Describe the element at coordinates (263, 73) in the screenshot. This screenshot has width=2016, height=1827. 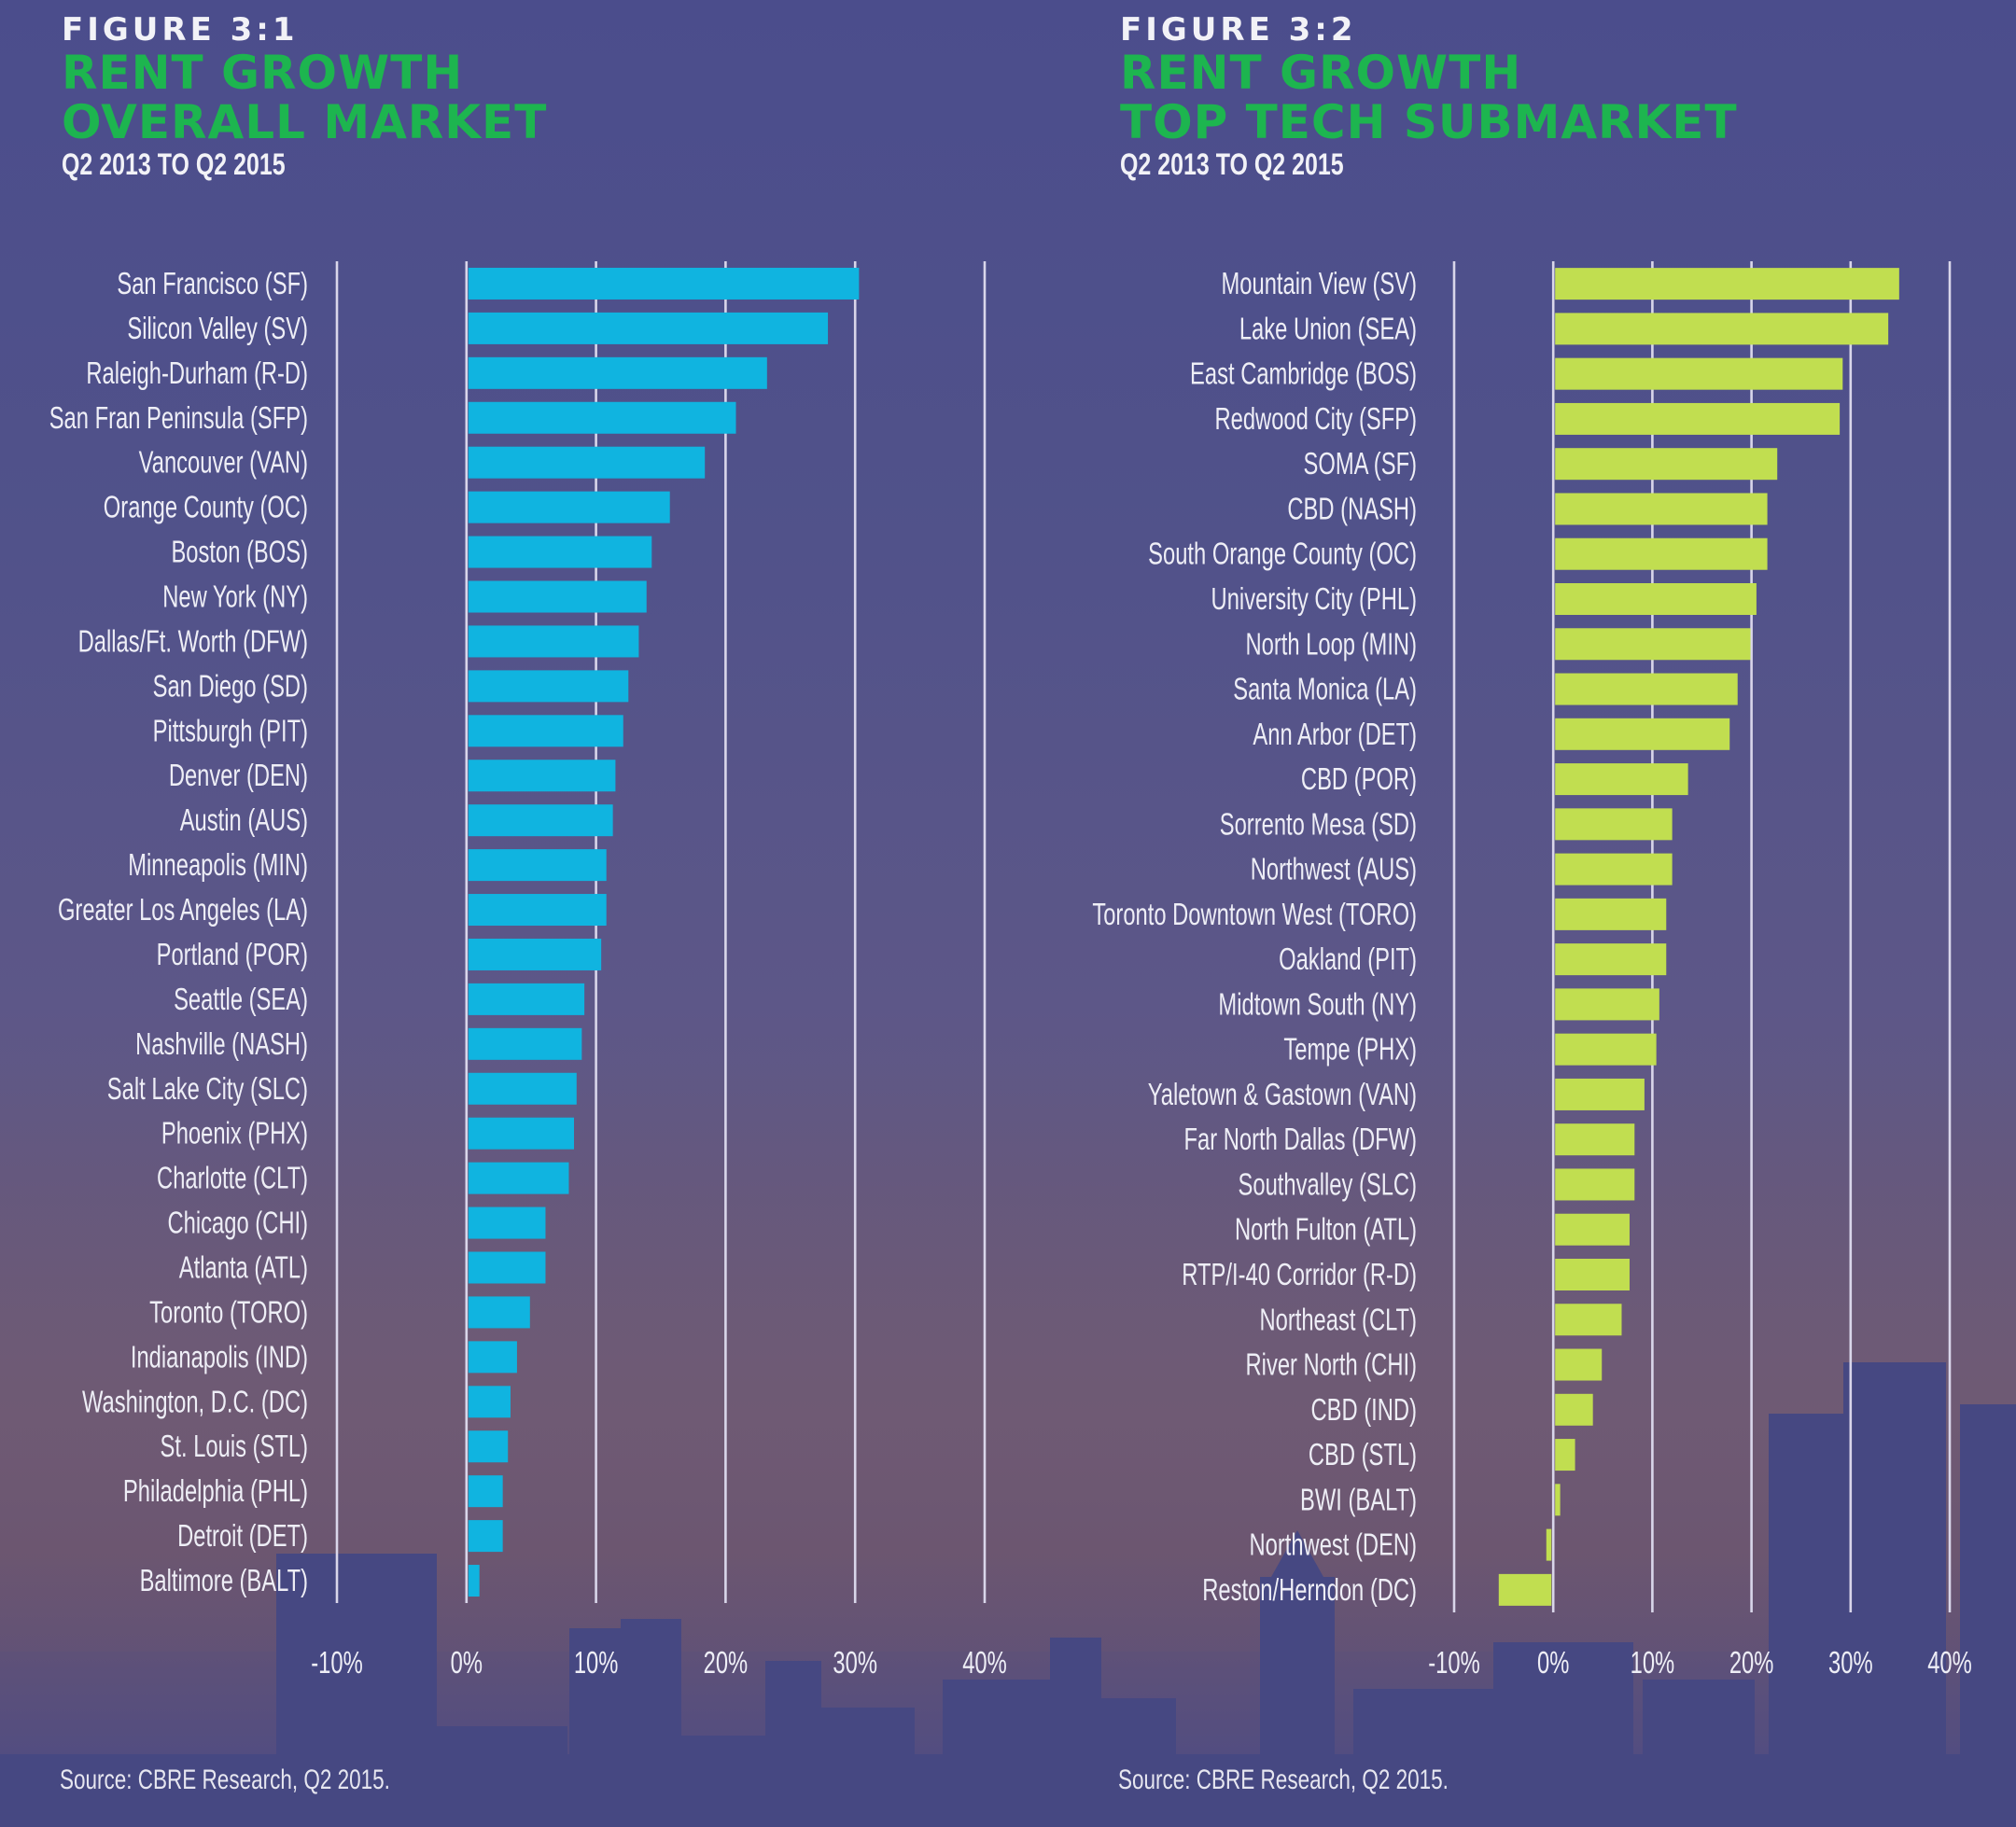
I see `figure-title-line1: RENT GROWTH` at that location.